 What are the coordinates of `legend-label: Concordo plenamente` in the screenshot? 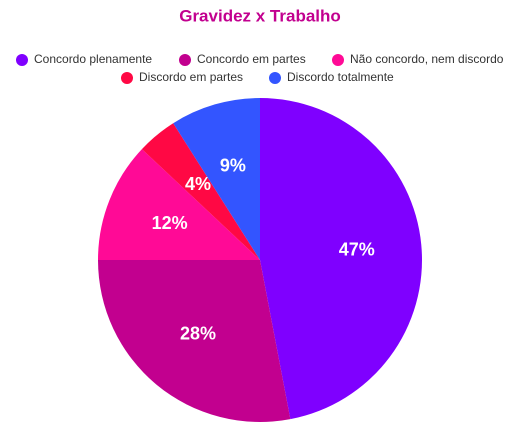 It's located at (93, 59).